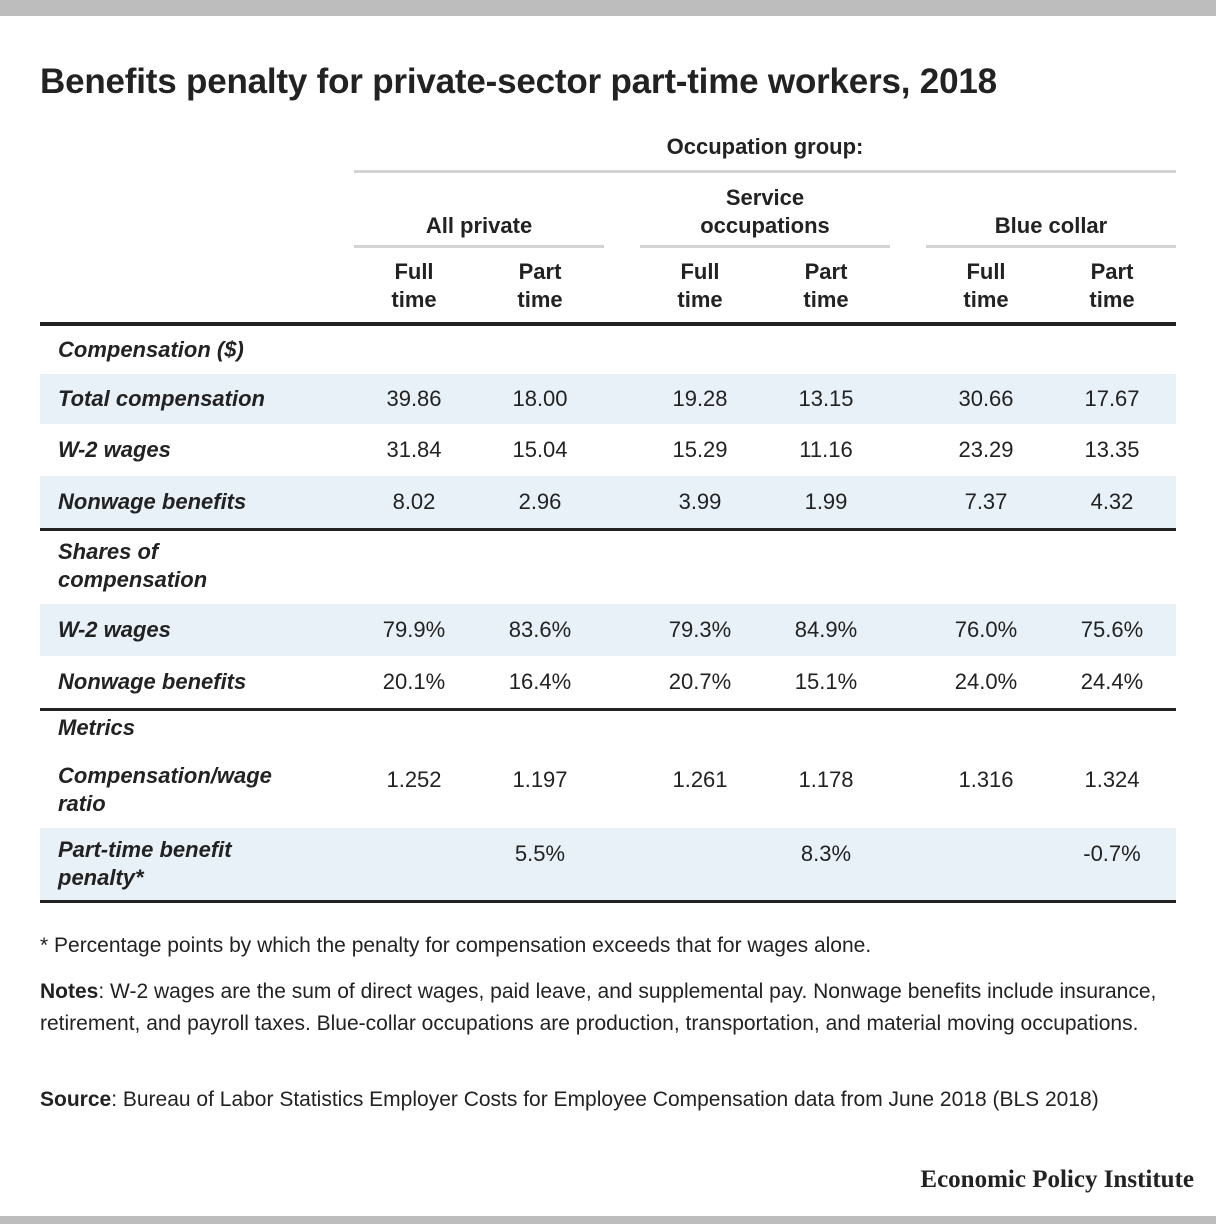 The image size is (1216, 1224). Describe the element at coordinates (608, 502) in the screenshot. I see `table-row: Nonwage benefits 8.02 2.96 3.99 1.99 7.37 4.32` at that location.